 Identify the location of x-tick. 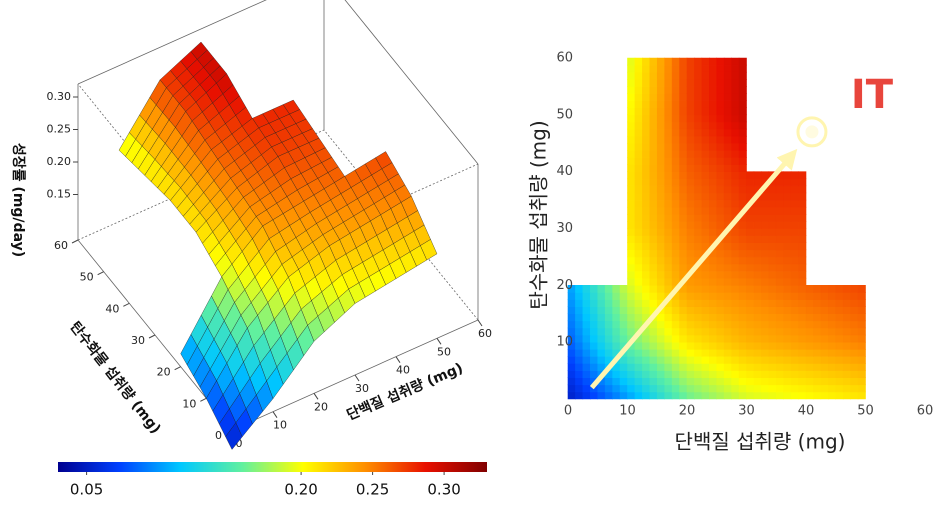
(480, 323).